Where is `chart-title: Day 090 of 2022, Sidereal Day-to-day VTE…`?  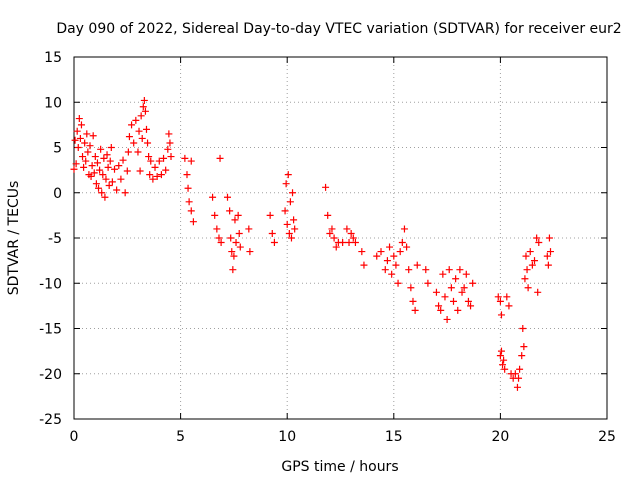
chart-title: Day 090 of 2022, Sidereal Day-to-day VTE… is located at coordinates (338, 29).